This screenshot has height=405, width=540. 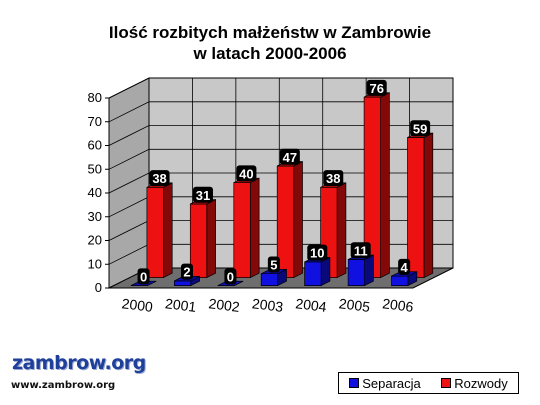 I want to click on data-label-separacja: 4, so click(x=405, y=267).